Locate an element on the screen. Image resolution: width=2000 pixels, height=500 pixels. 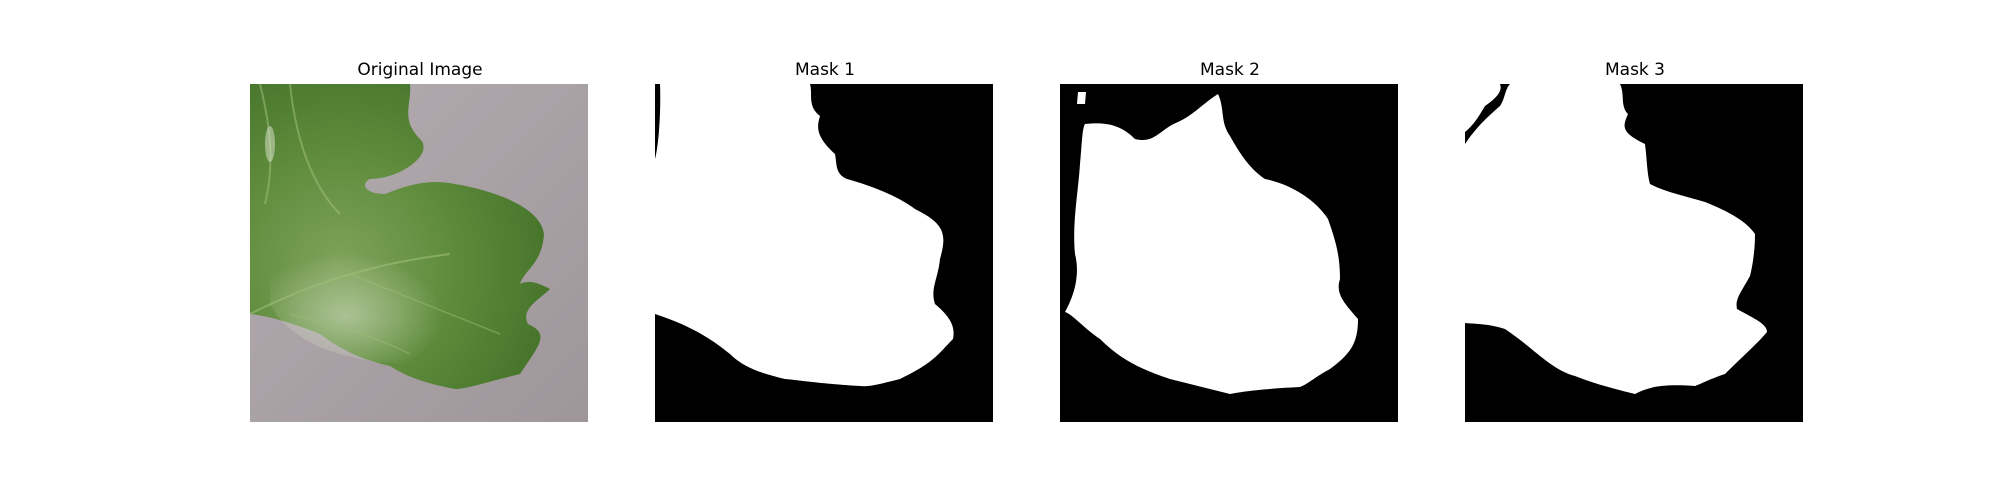
mask-2-panel: Mask 2 is located at coordinates (1230, 240).